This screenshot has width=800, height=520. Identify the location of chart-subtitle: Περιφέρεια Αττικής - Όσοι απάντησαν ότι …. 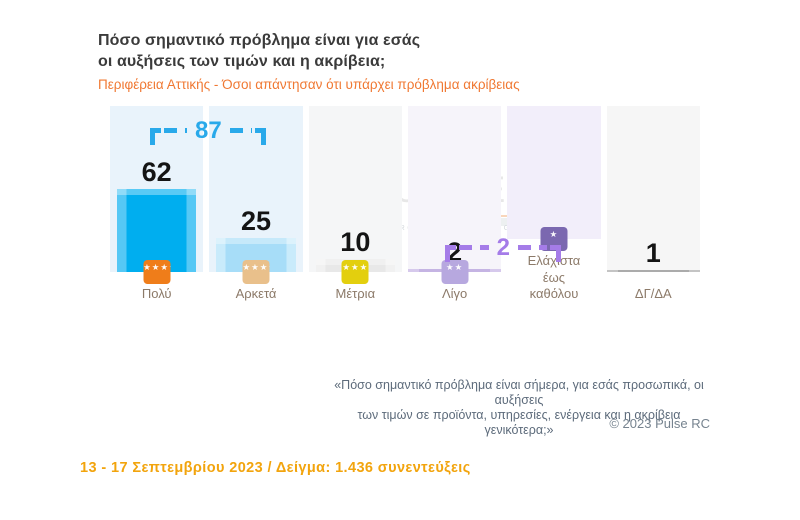
(309, 84).